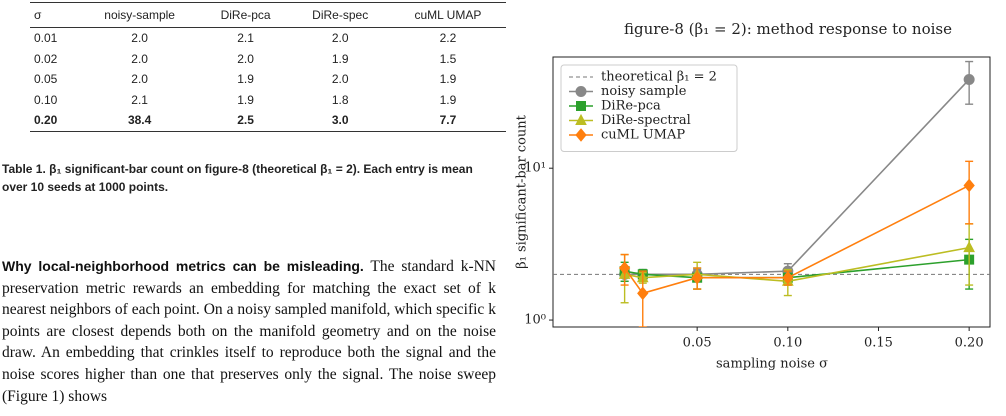 This screenshot has width=1006, height=416. Describe the element at coordinates (772, 364) in the screenshot. I see `x-axis-label: sampling noise σ` at that location.